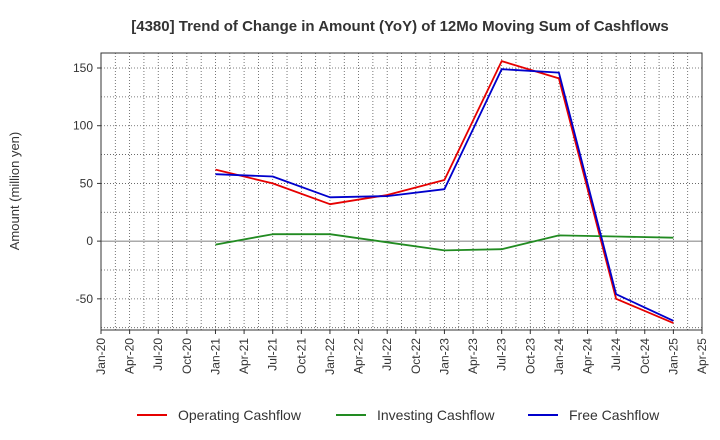 This screenshot has height=440, width=720. What do you see at coordinates (273, 354) in the screenshot?
I see `x-tick-label: Jul-21` at bounding box center [273, 354].